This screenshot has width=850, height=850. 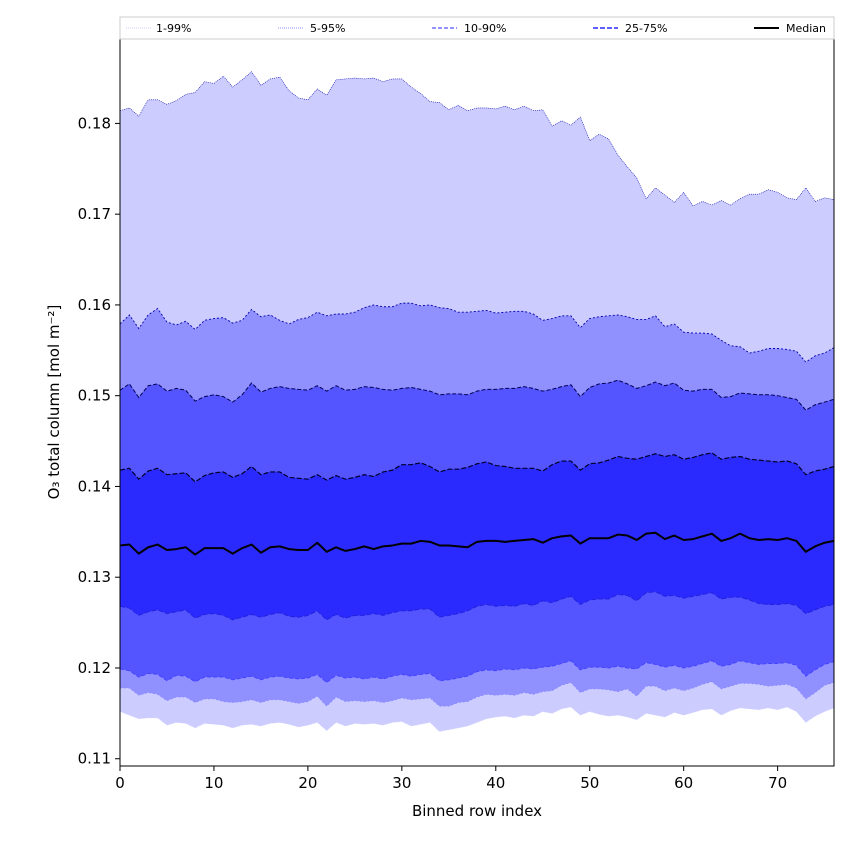 I want to click on x-tick-label: 70, so click(x=777, y=783).